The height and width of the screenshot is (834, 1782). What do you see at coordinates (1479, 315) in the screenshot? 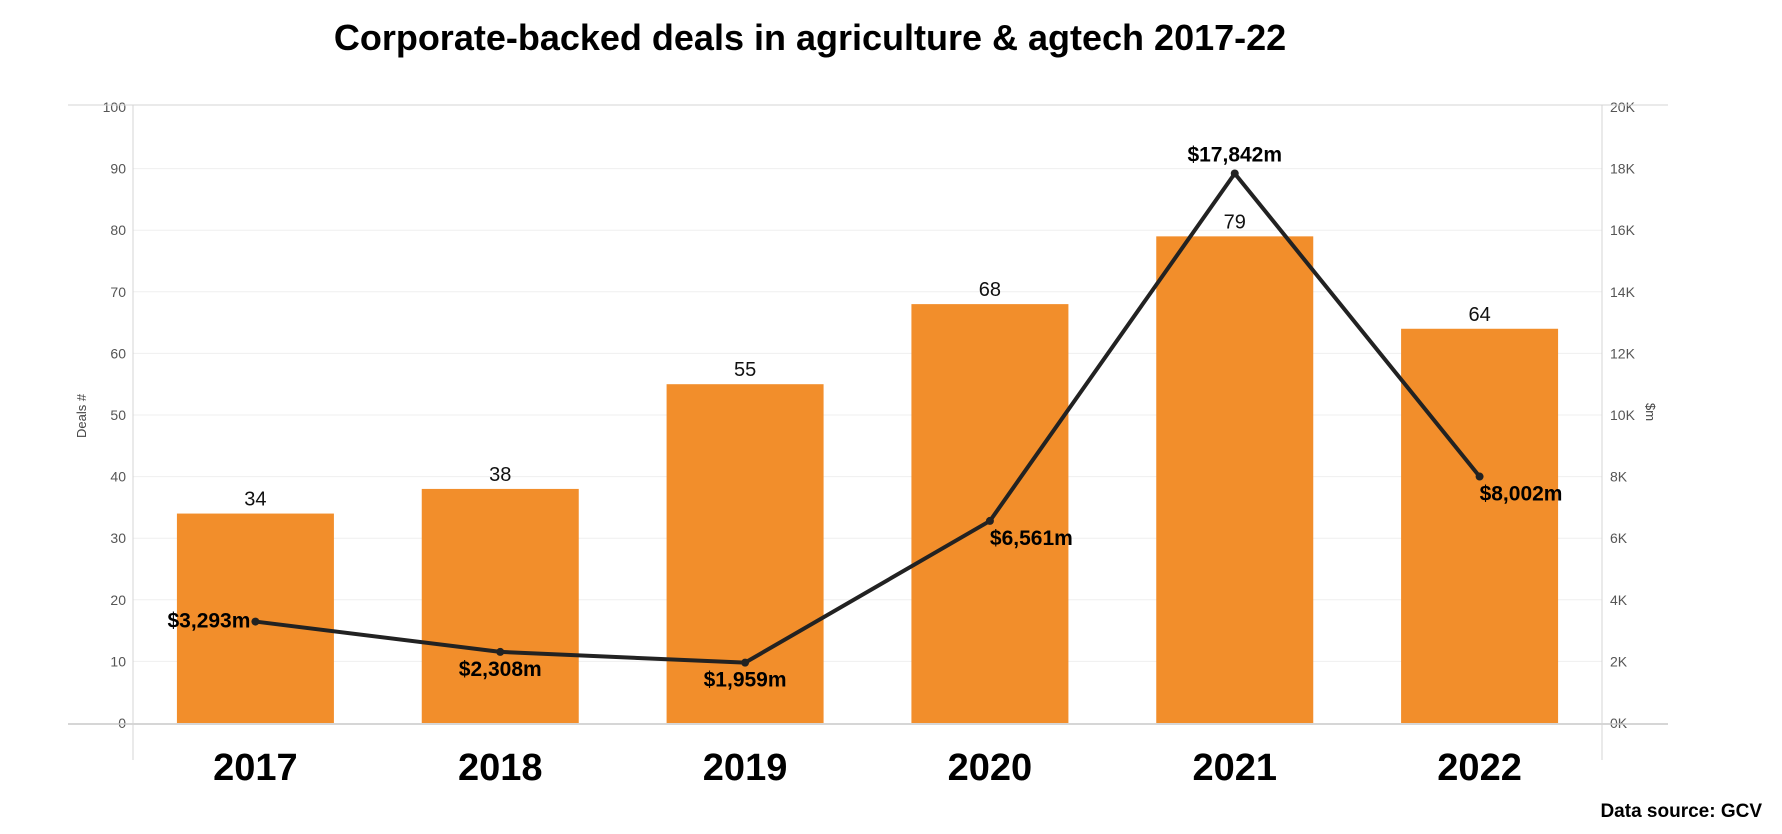
I see `bar-value-label: 64` at bounding box center [1479, 315].